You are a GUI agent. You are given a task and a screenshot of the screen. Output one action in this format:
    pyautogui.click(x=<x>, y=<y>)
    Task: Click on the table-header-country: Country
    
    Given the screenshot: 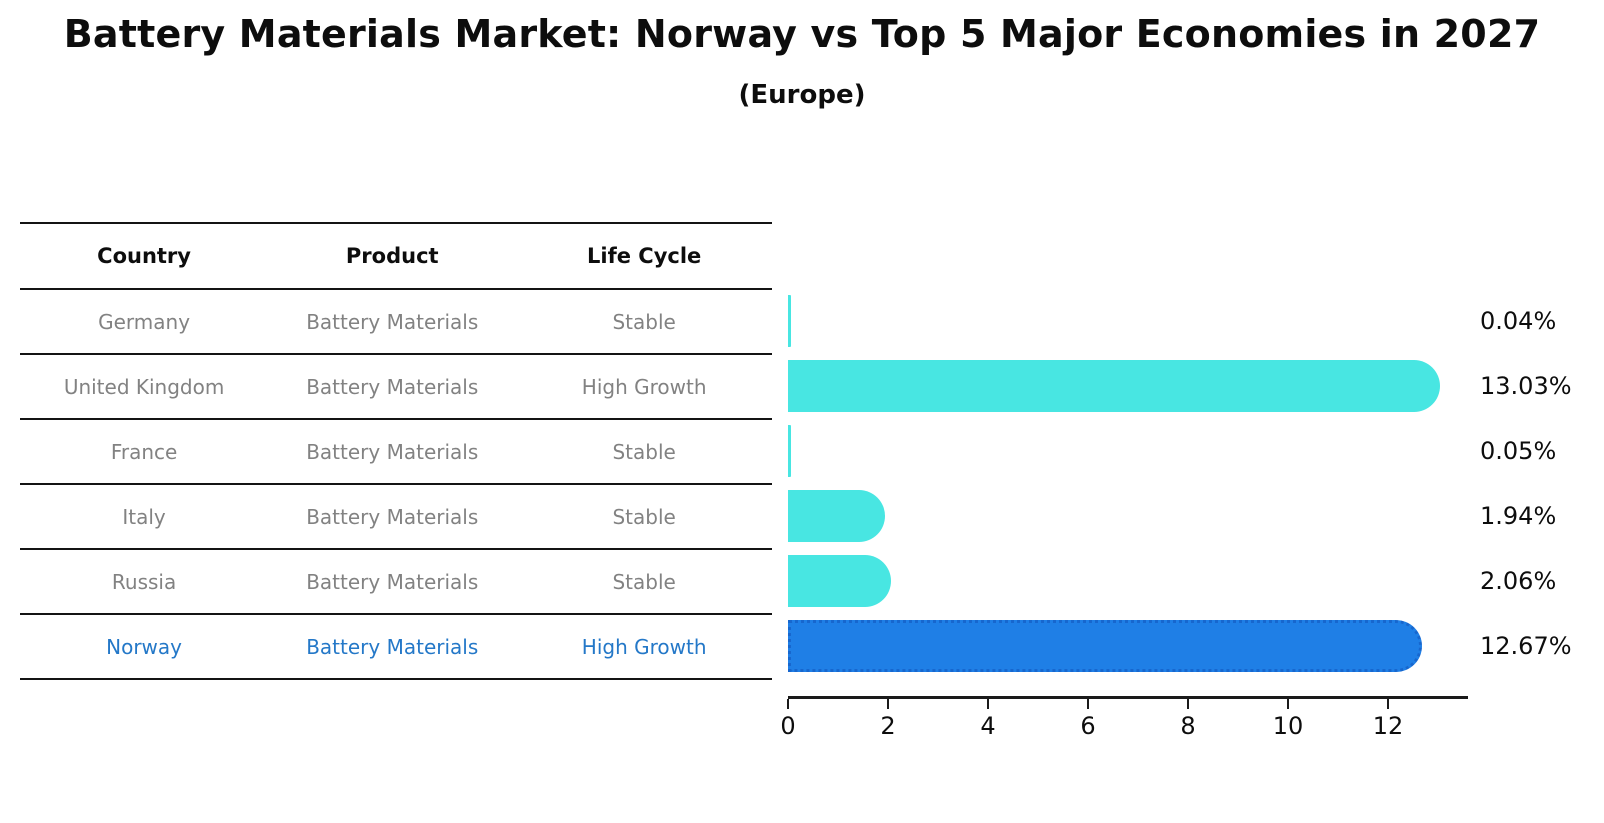 What is the action you would take?
    pyautogui.click(x=144, y=256)
    